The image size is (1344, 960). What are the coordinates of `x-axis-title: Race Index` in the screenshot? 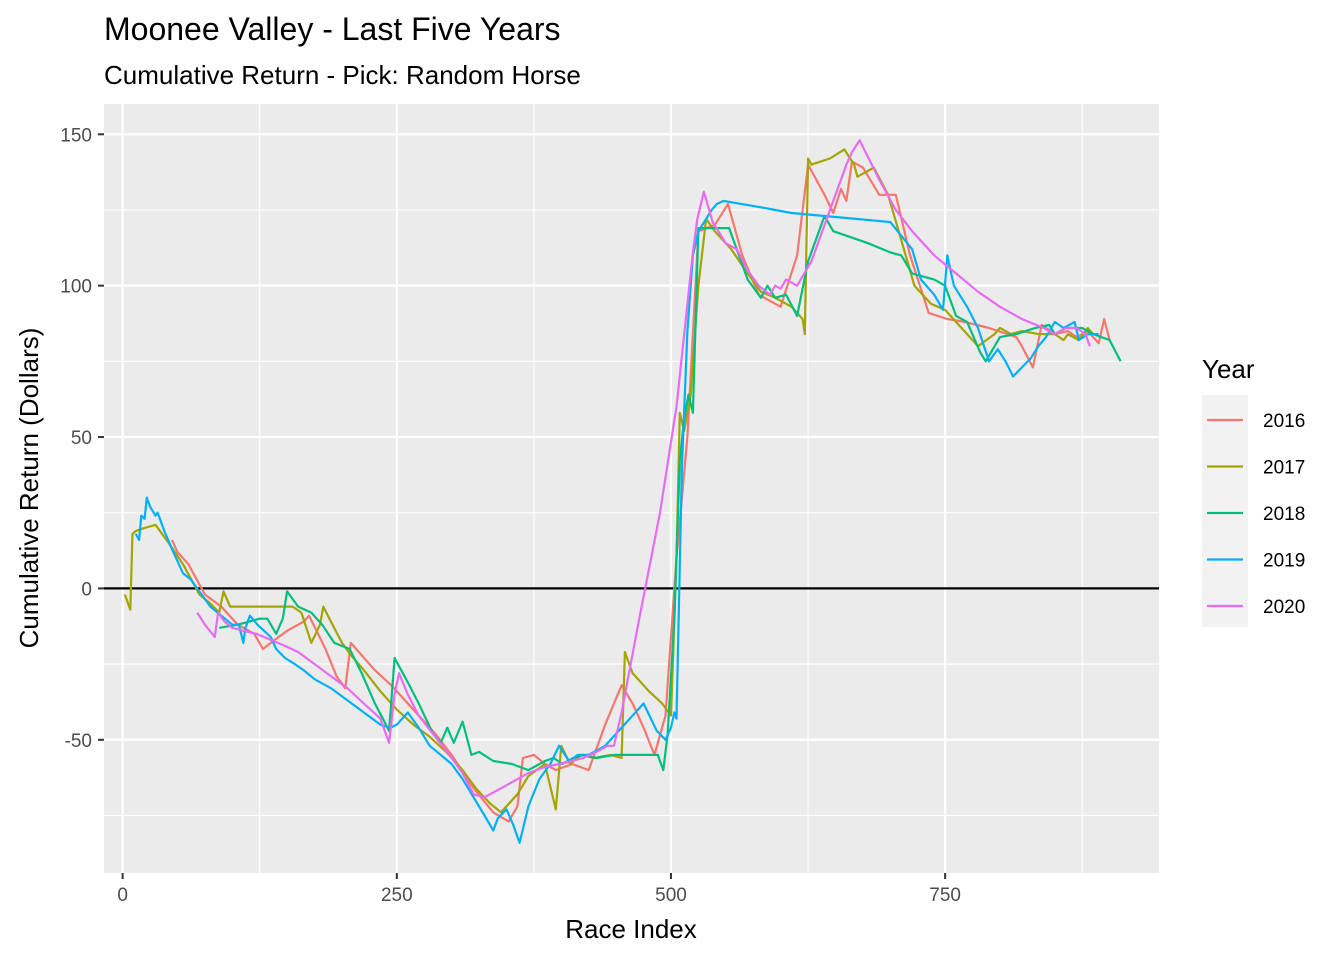 It's located at (631, 929).